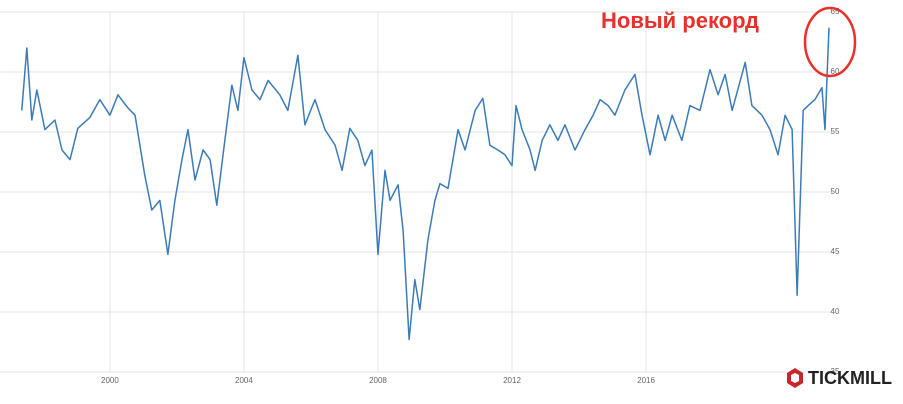  Describe the element at coordinates (244, 380) in the screenshot. I see `x-tick-label: 2004` at that location.